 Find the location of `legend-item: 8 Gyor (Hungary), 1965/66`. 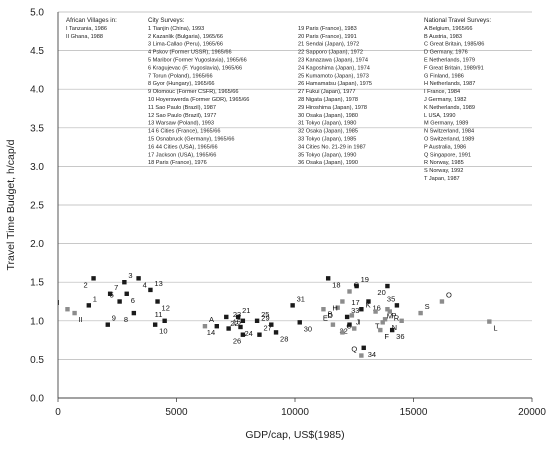

legend-item: 8 Gyor (Hungary), 1965/66 is located at coordinates (181, 84).